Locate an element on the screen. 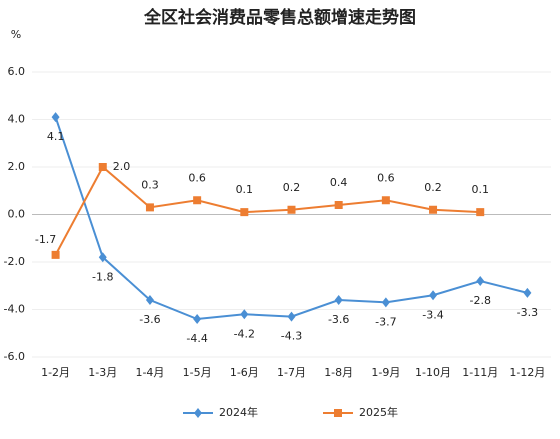 This screenshot has width=560, height=439. y-tick-label: 6.0 is located at coordinates (17, 71).